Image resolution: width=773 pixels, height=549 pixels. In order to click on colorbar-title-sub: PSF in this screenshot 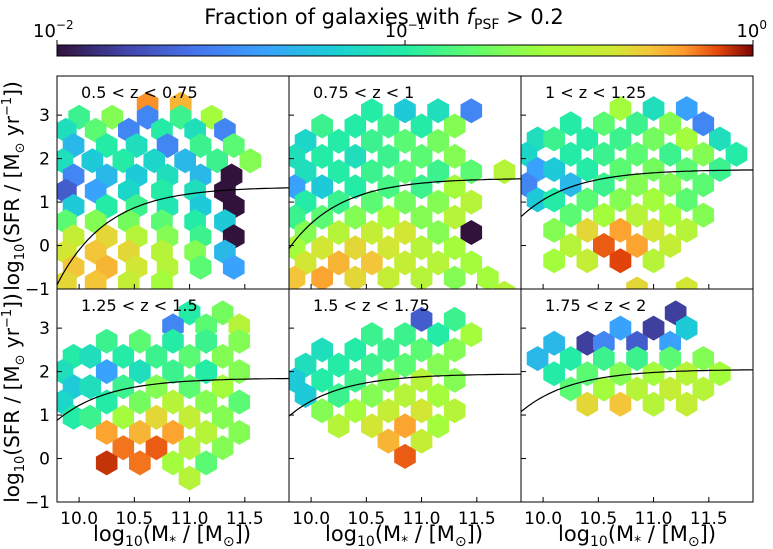, I will do `click(486, 25)`.